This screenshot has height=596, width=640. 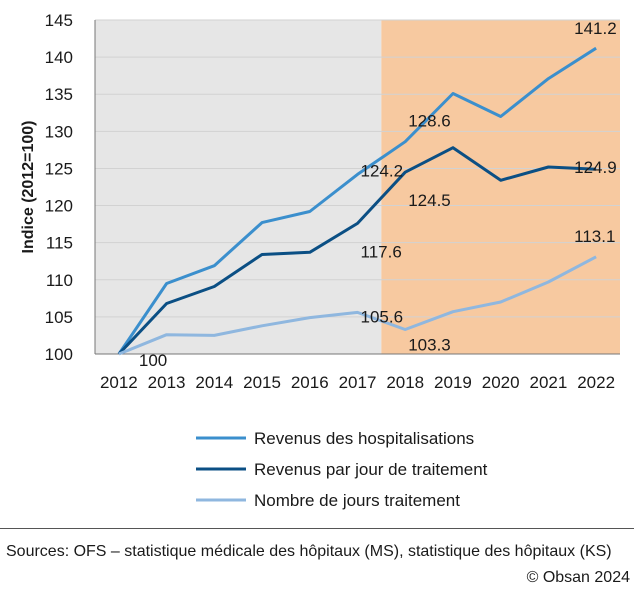 What do you see at coordinates (358, 382) in the screenshot?
I see `x-tick-label: 2017` at bounding box center [358, 382].